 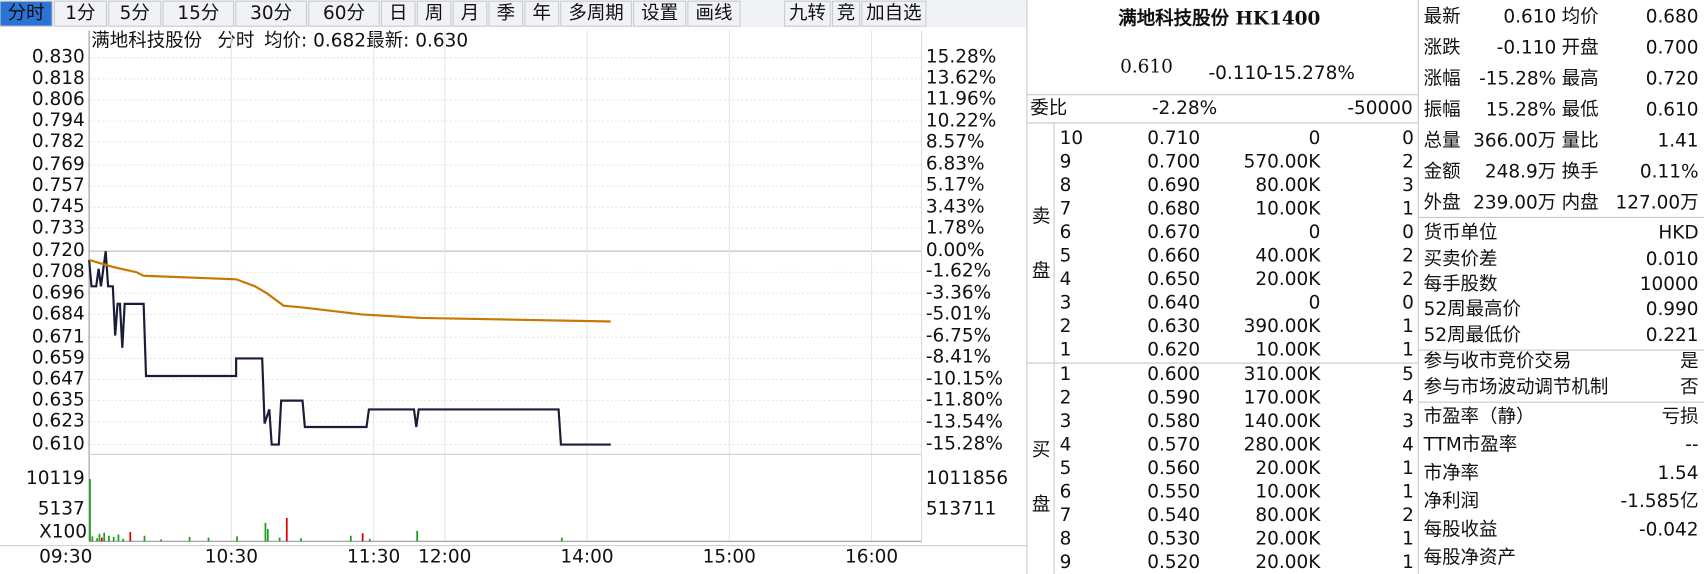 What do you see at coordinates (1173, 232) in the screenshot?
I see `order-price: 0.670` at bounding box center [1173, 232].